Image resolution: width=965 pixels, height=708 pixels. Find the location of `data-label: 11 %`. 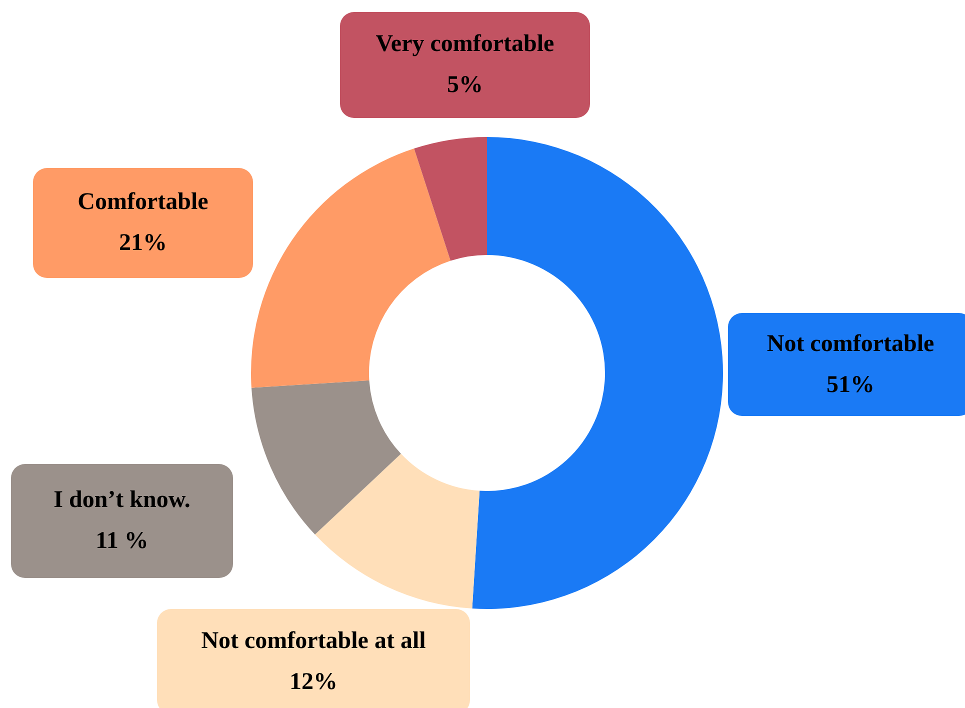

data-label: 11 % is located at coordinates (122, 541).